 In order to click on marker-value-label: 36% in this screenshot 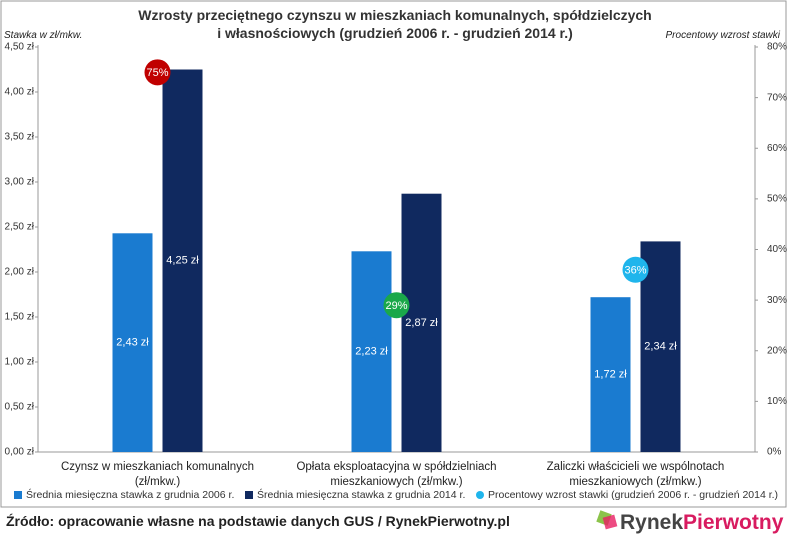, I will do `click(635, 271)`.